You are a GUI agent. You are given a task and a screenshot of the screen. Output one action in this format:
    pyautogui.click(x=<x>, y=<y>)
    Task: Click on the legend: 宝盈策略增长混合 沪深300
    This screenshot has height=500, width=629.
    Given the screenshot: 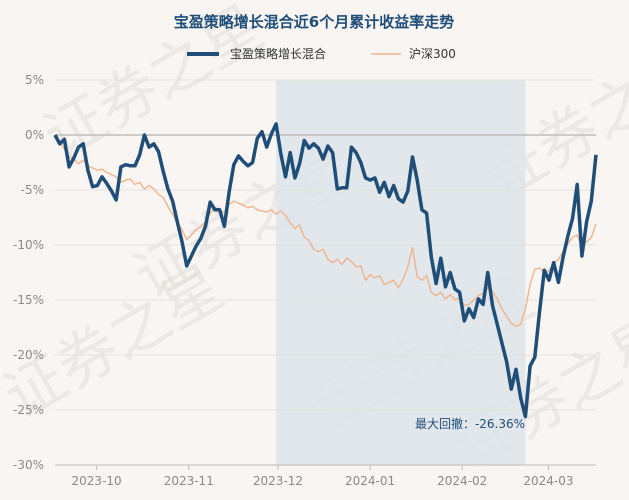 What is the action you would take?
    pyautogui.click(x=321, y=53)
    